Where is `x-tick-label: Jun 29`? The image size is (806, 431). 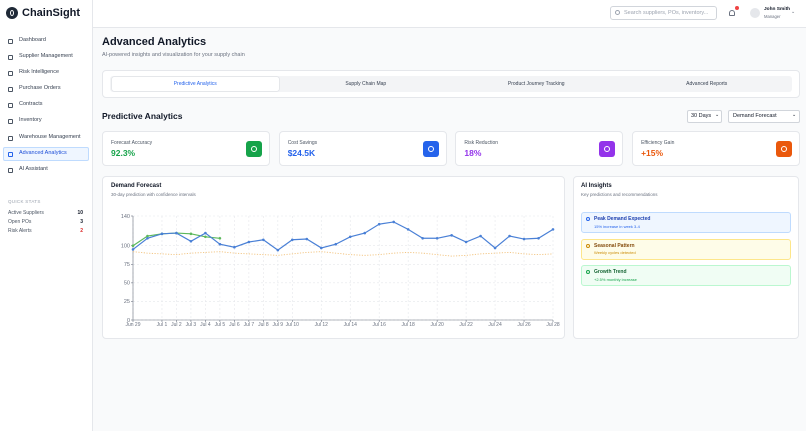
x-tick-label: Jun 29 is located at coordinates (132, 325).